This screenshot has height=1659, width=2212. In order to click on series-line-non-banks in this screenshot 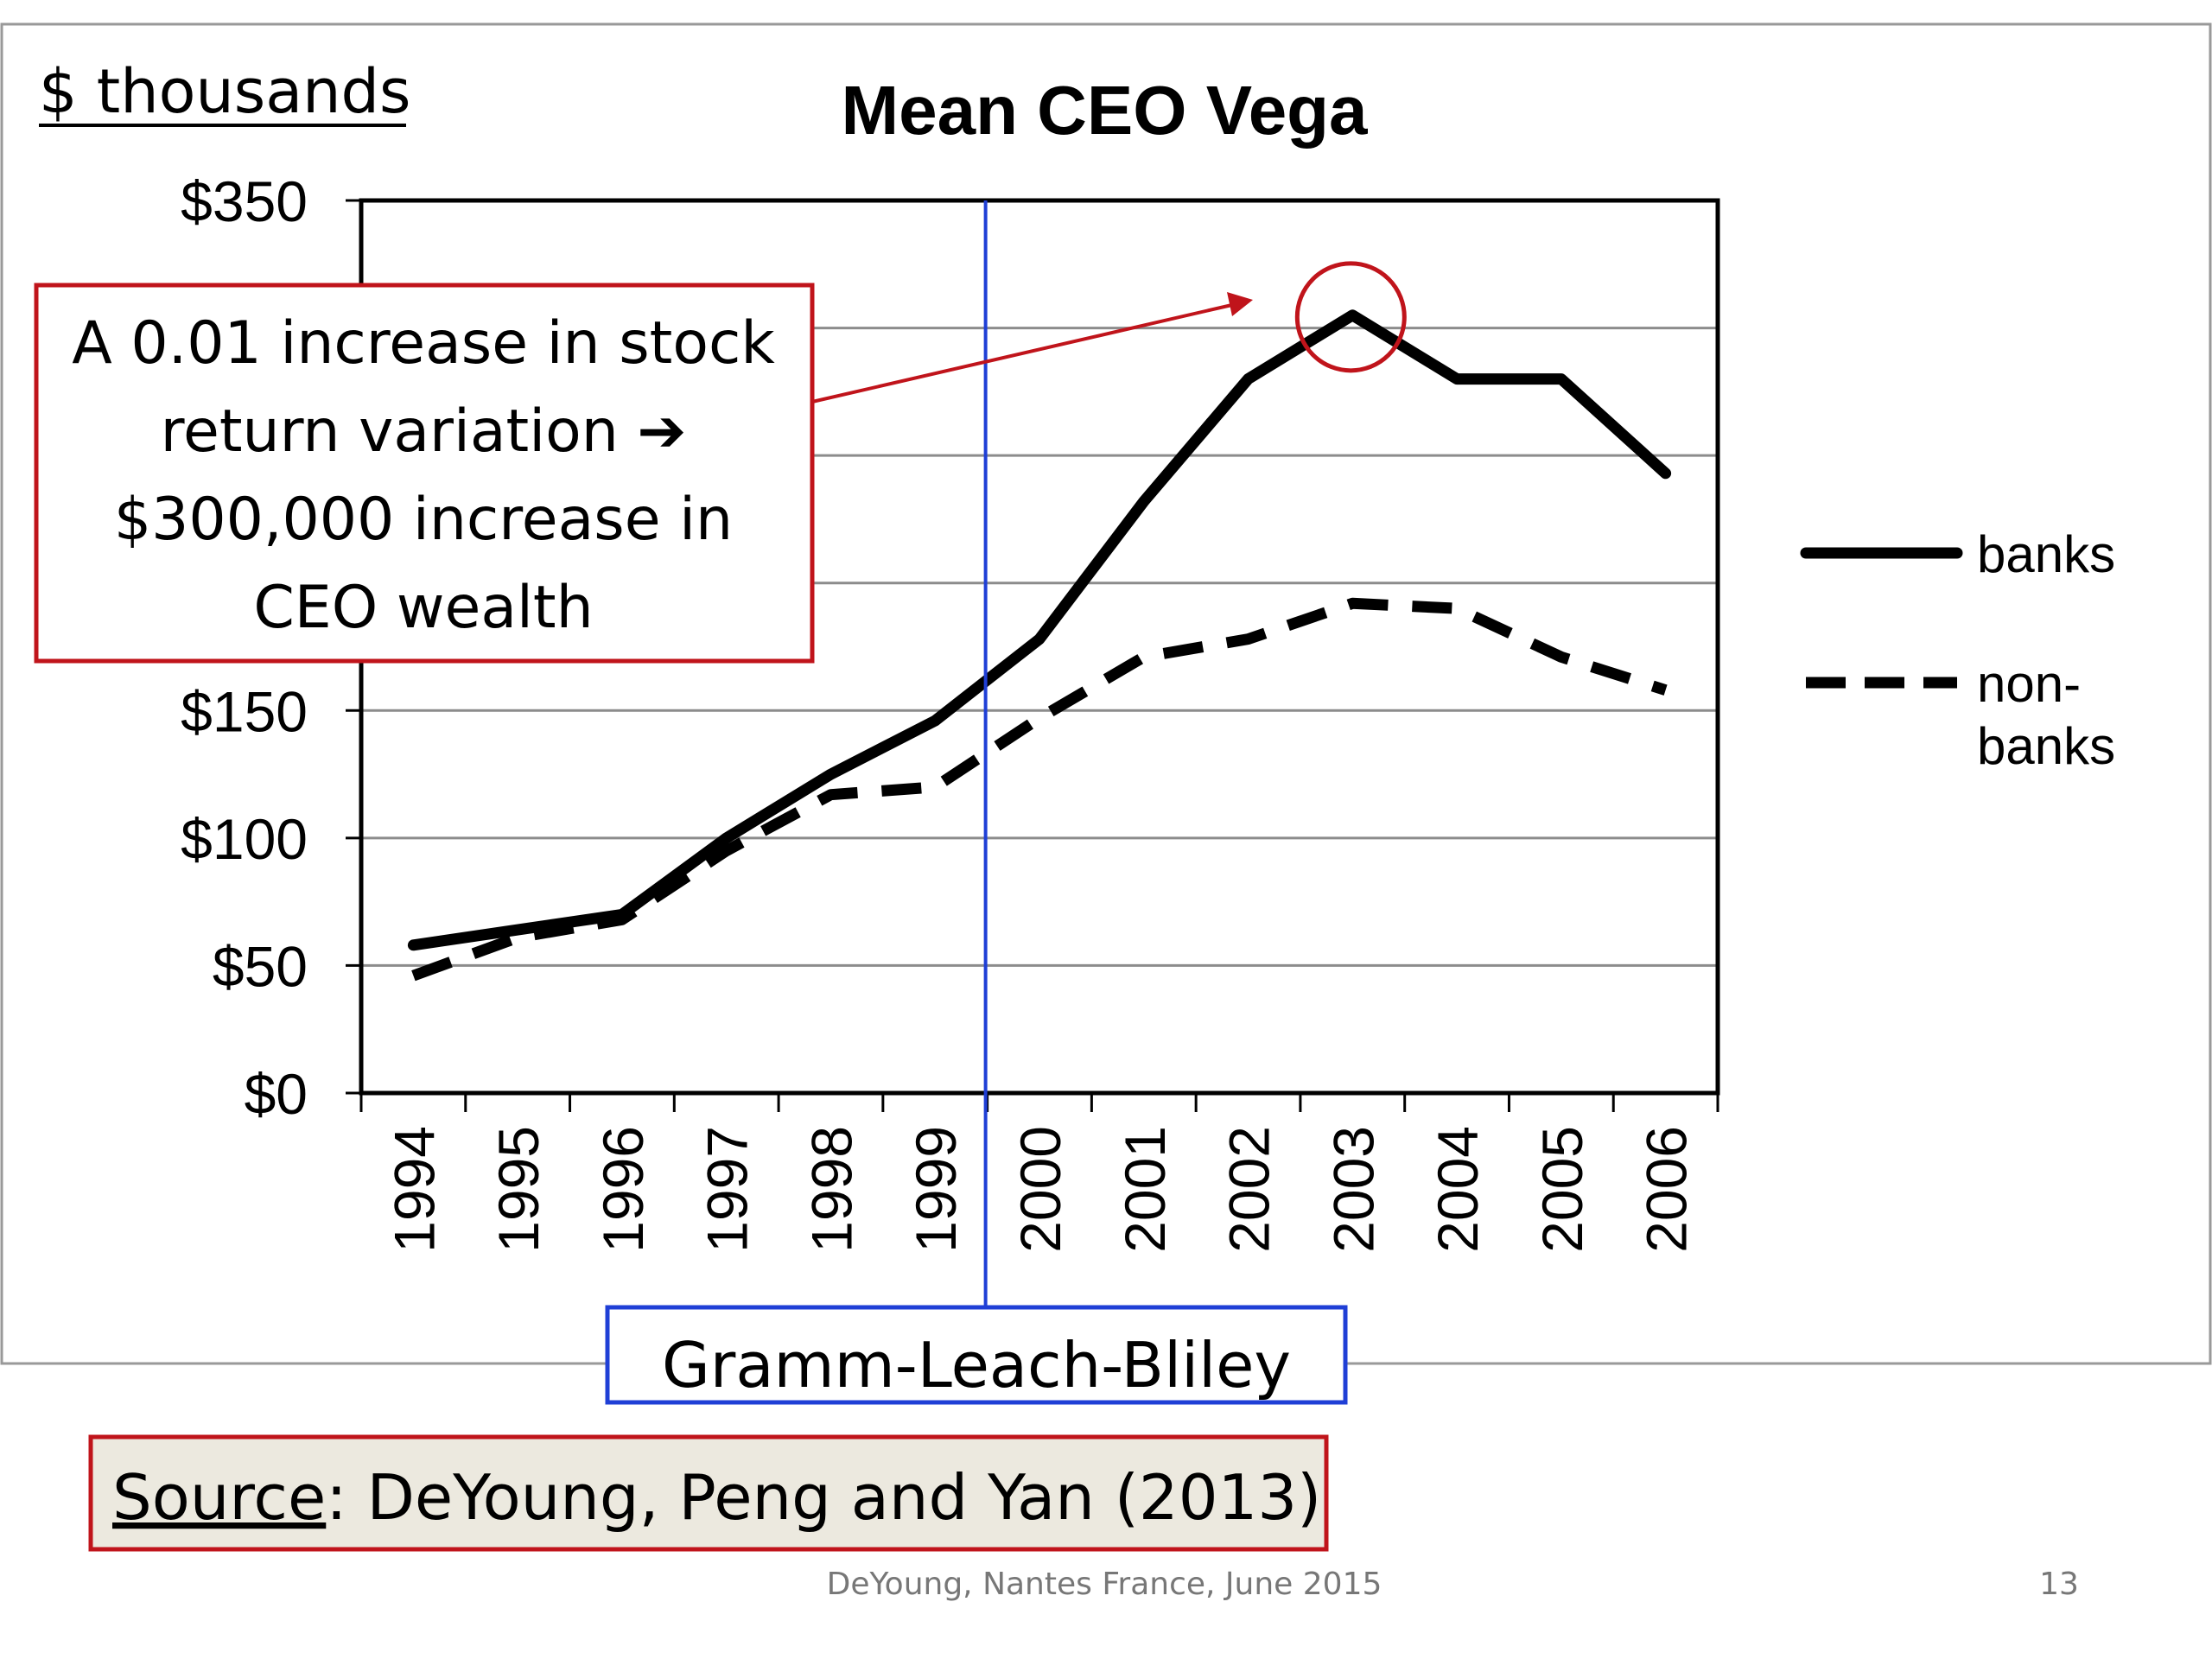, I will do `click(1039, 789)`.